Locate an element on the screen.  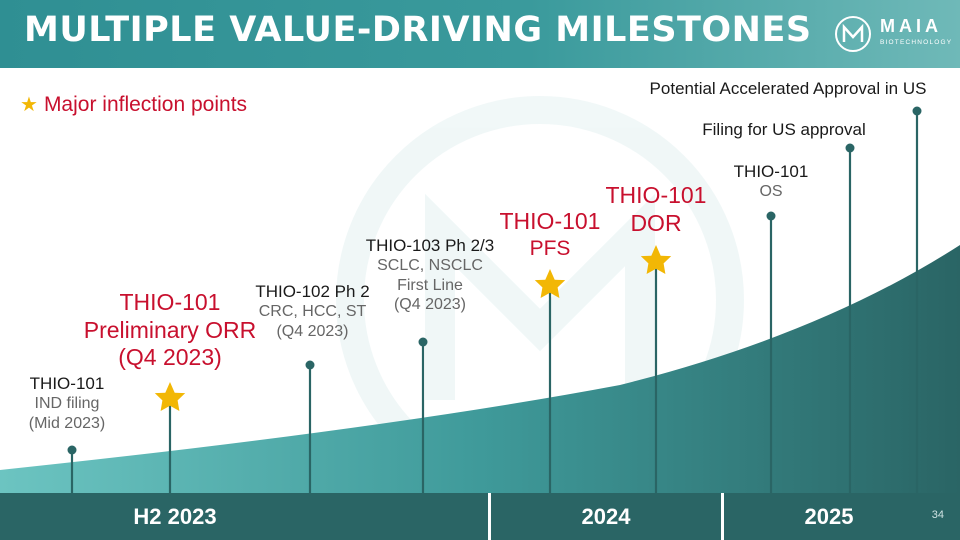
milestone-preliminary-orr: THIO-101 Preliminary ORR (Q4 2023) is located at coordinates (170, 330).